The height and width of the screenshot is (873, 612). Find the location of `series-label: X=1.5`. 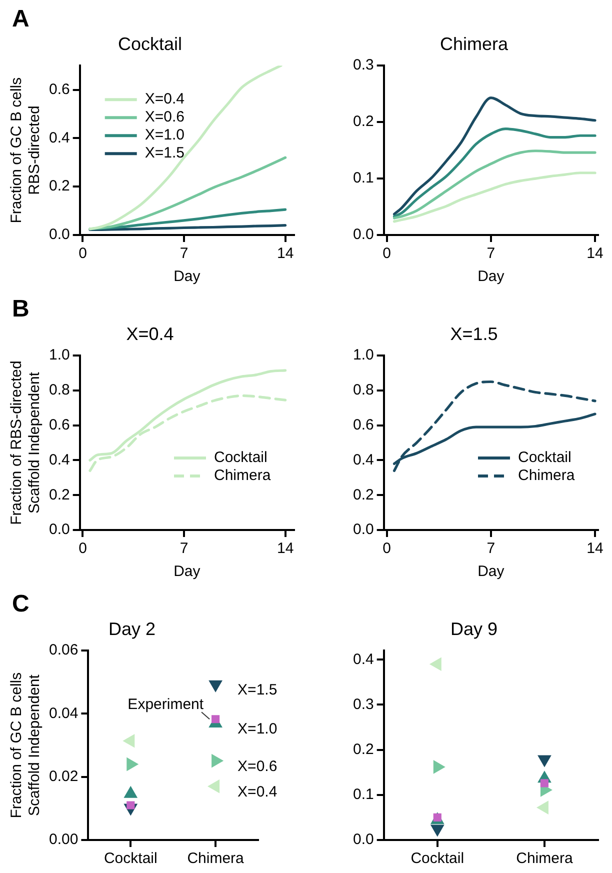

series-label: X=1.5 is located at coordinates (258, 690).